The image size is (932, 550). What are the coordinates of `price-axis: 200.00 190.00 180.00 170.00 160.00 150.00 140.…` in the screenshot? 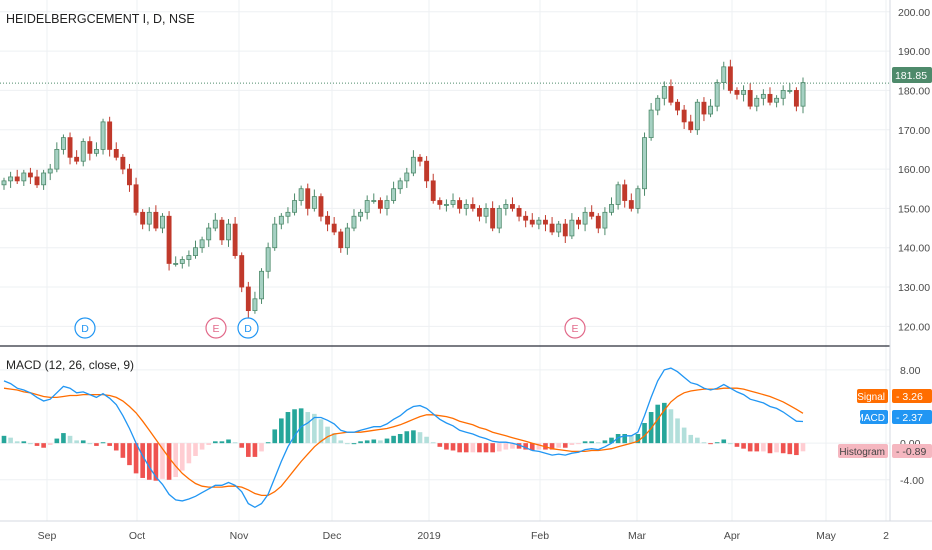 It's located at (914, 170).